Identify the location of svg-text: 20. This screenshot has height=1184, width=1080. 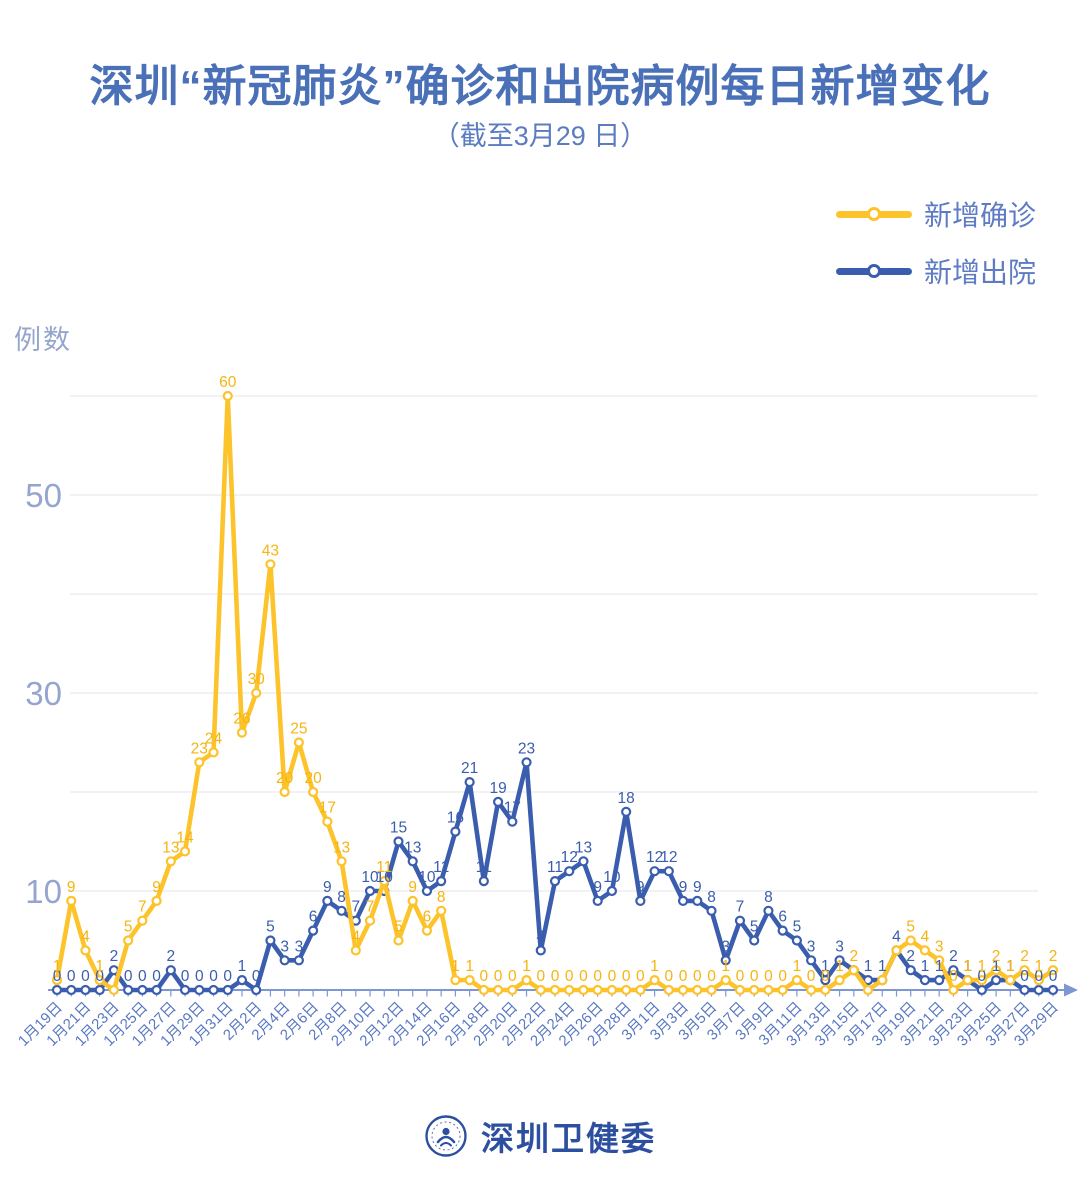
(285, 778).